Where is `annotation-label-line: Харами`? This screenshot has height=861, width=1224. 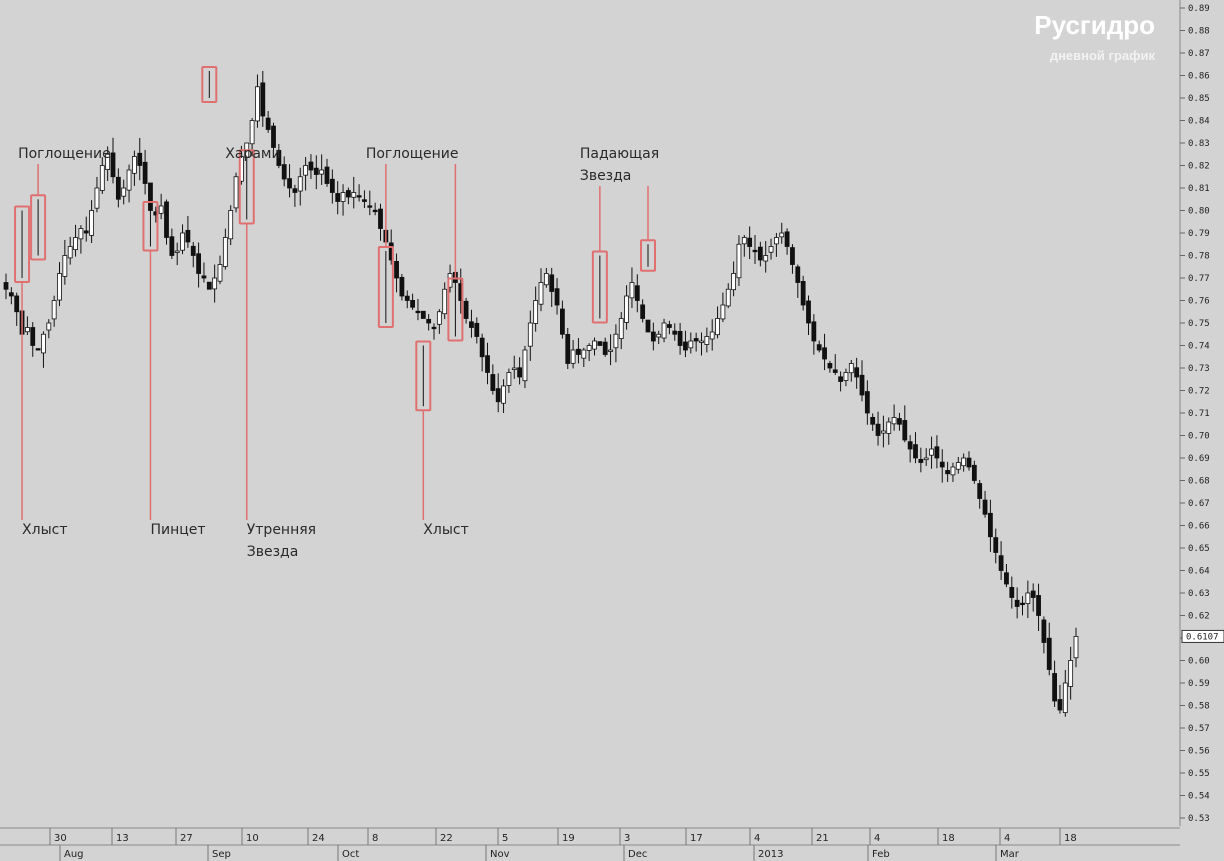
annotation-label-line: Харами is located at coordinates (252, 154).